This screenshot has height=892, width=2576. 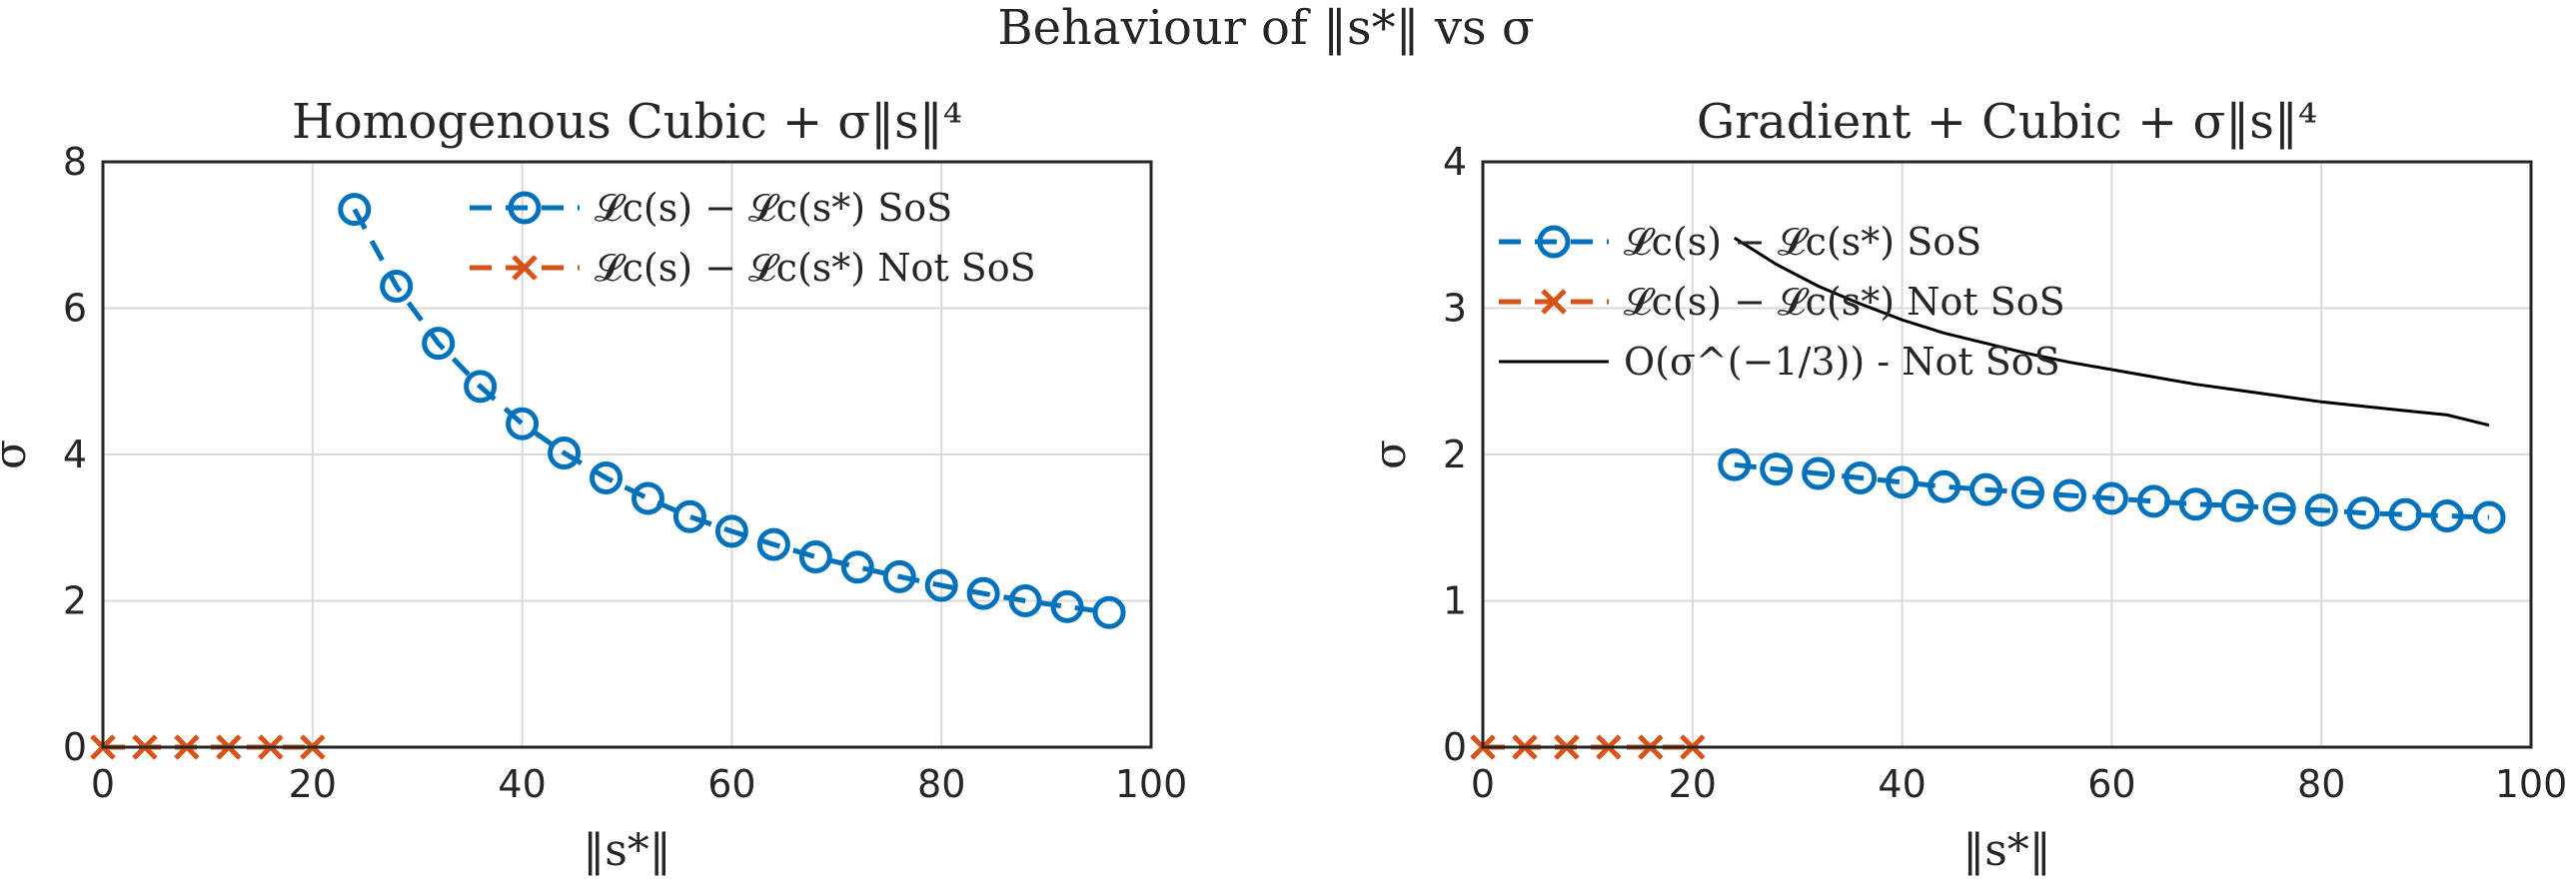 I want to click on y-tick-label: 8, so click(x=75, y=162).